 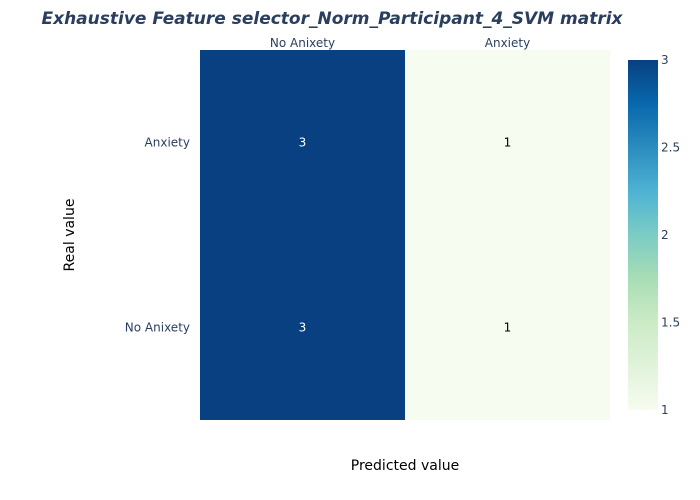 I want to click on y-tick-label: Anxiety, so click(x=167, y=143).